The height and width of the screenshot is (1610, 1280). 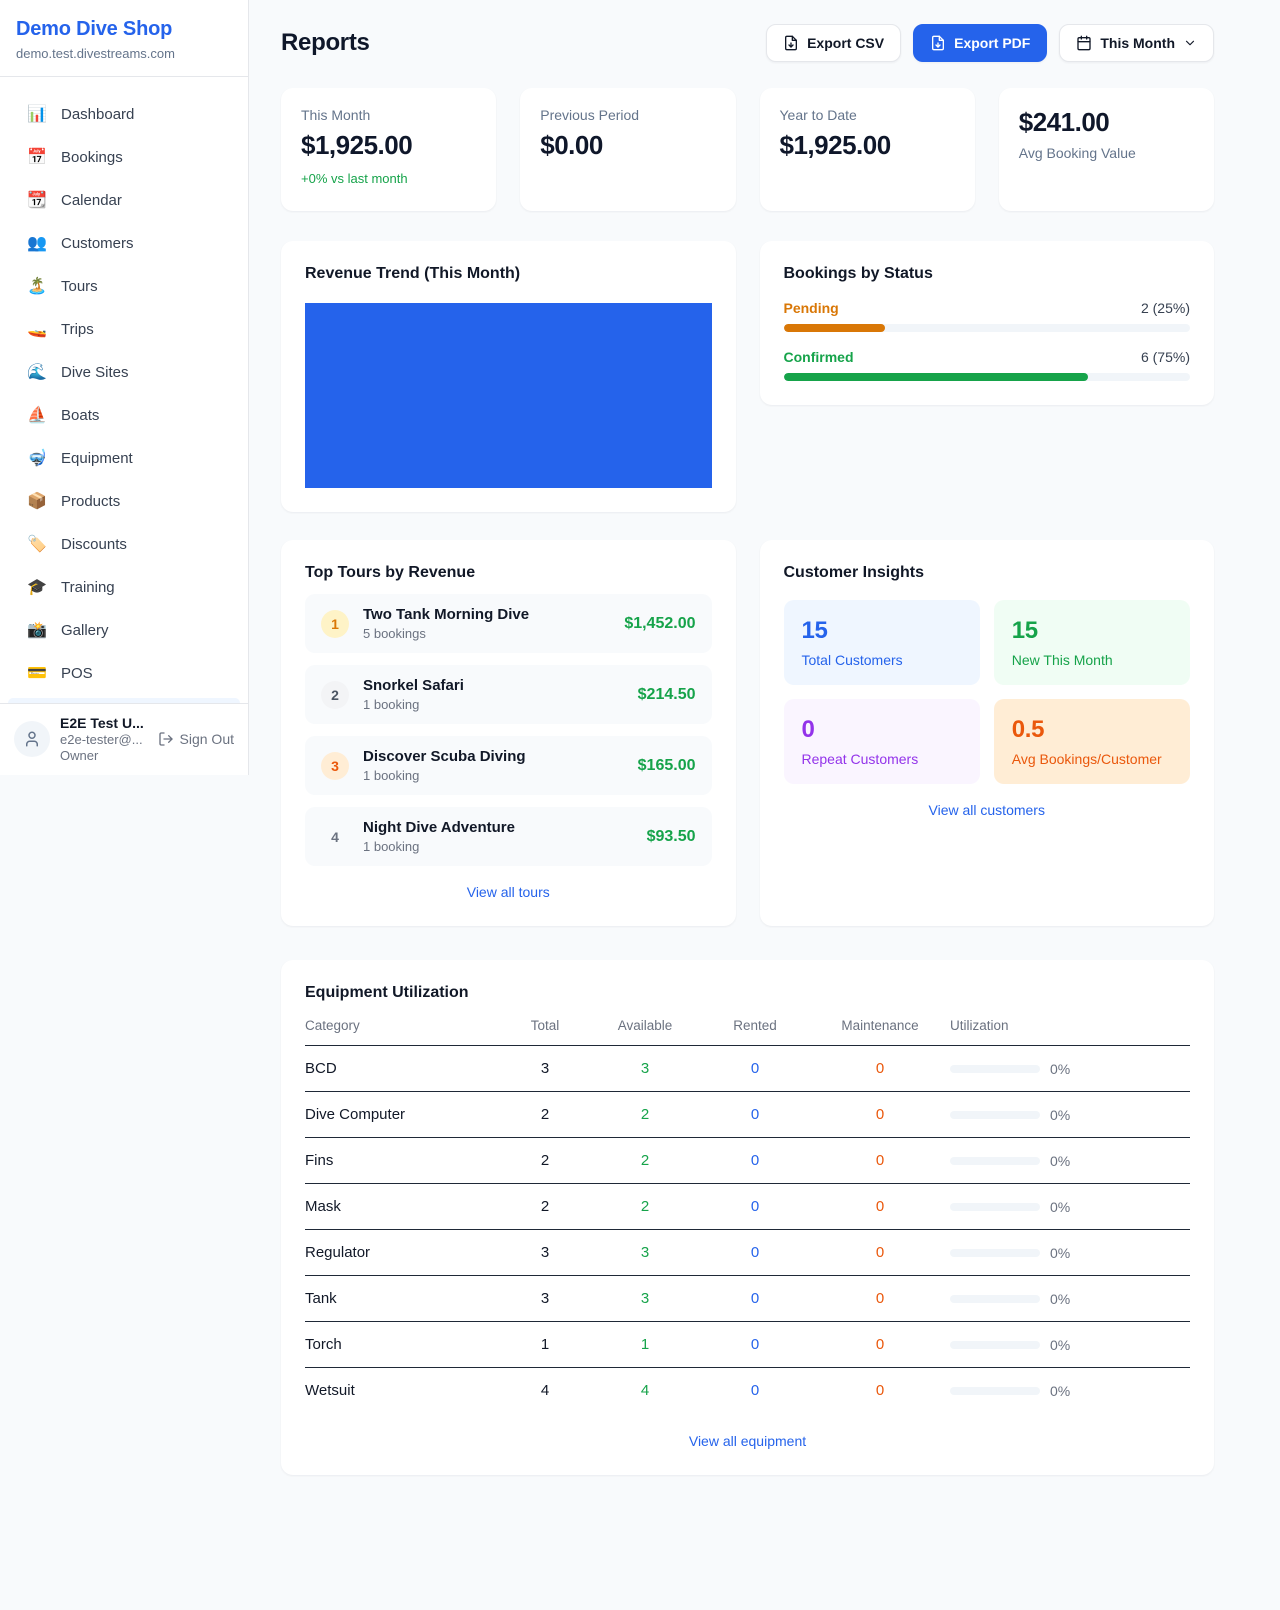 I want to click on cell-category: Dive Computer, so click(x=355, y=1114).